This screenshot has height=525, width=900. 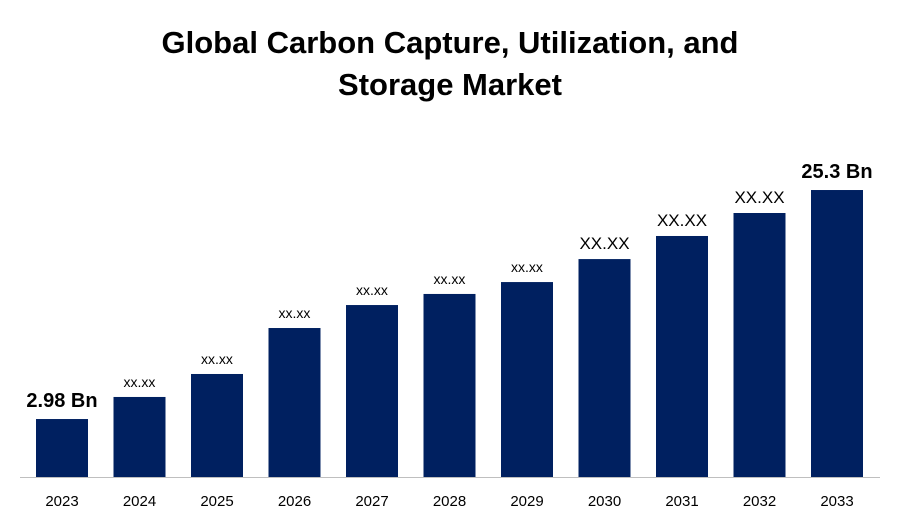 I want to click on data-label-2024: xx.xx, so click(x=140, y=382).